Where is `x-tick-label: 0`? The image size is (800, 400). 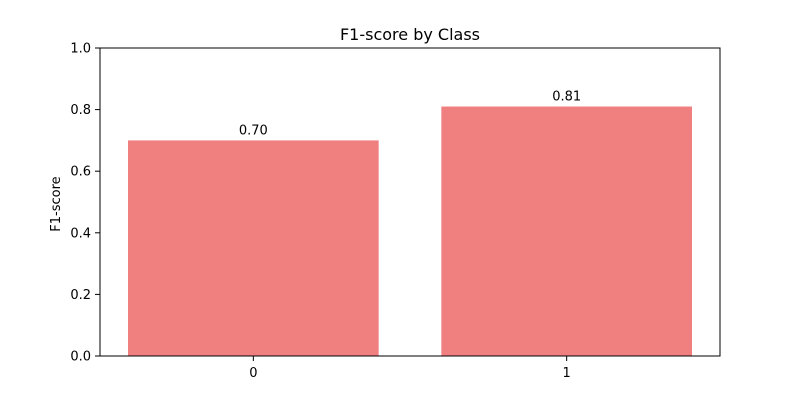 x-tick-label: 0 is located at coordinates (253, 373).